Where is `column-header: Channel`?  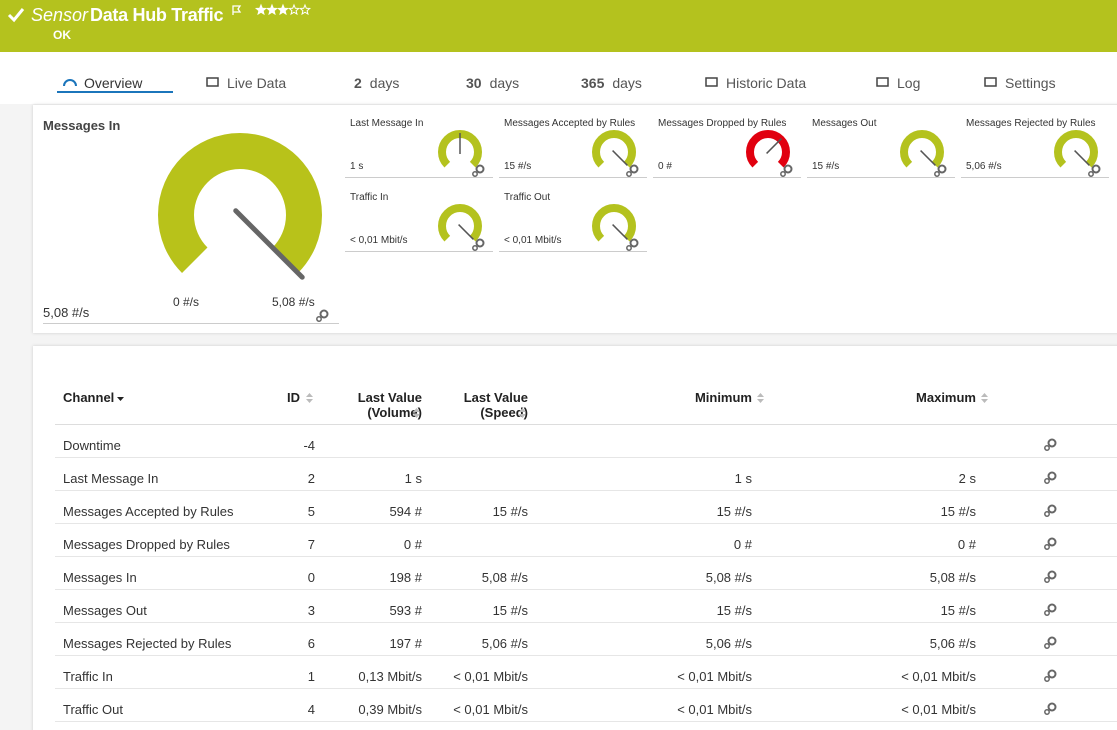 column-header: Channel is located at coordinates (89, 397).